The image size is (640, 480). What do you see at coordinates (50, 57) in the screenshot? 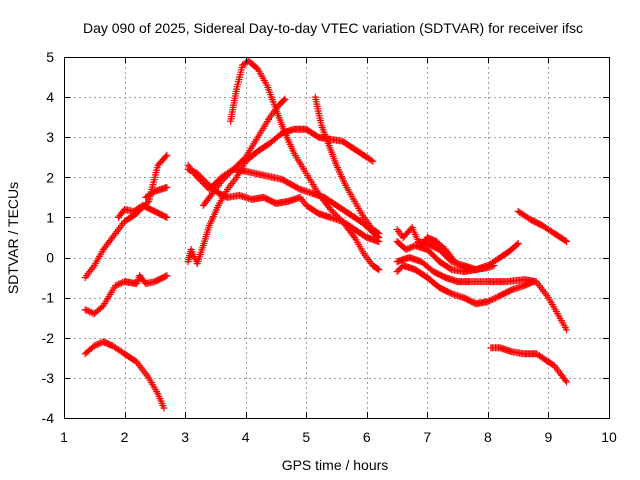
I see `y-tick-label: 5` at bounding box center [50, 57].